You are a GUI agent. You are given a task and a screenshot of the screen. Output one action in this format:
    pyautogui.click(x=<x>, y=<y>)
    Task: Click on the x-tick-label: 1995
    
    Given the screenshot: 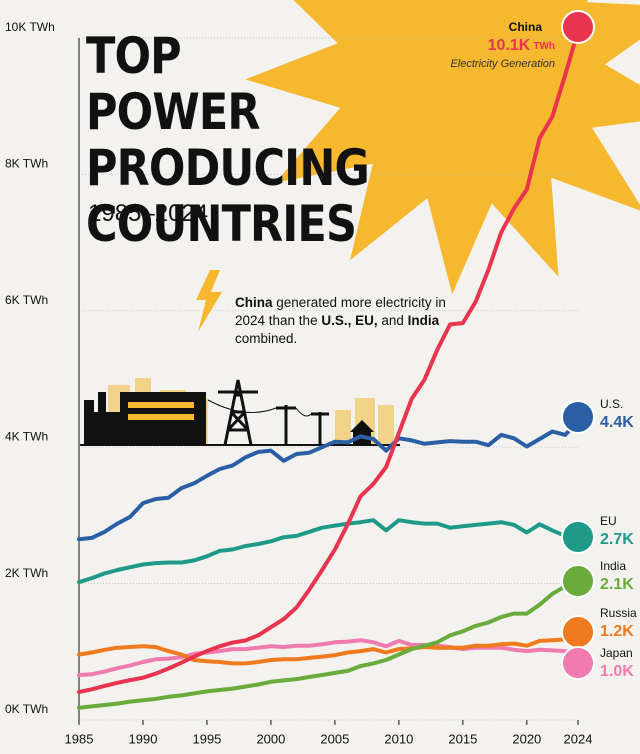 What is the action you would take?
    pyautogui.click(x=206, y=738)
    